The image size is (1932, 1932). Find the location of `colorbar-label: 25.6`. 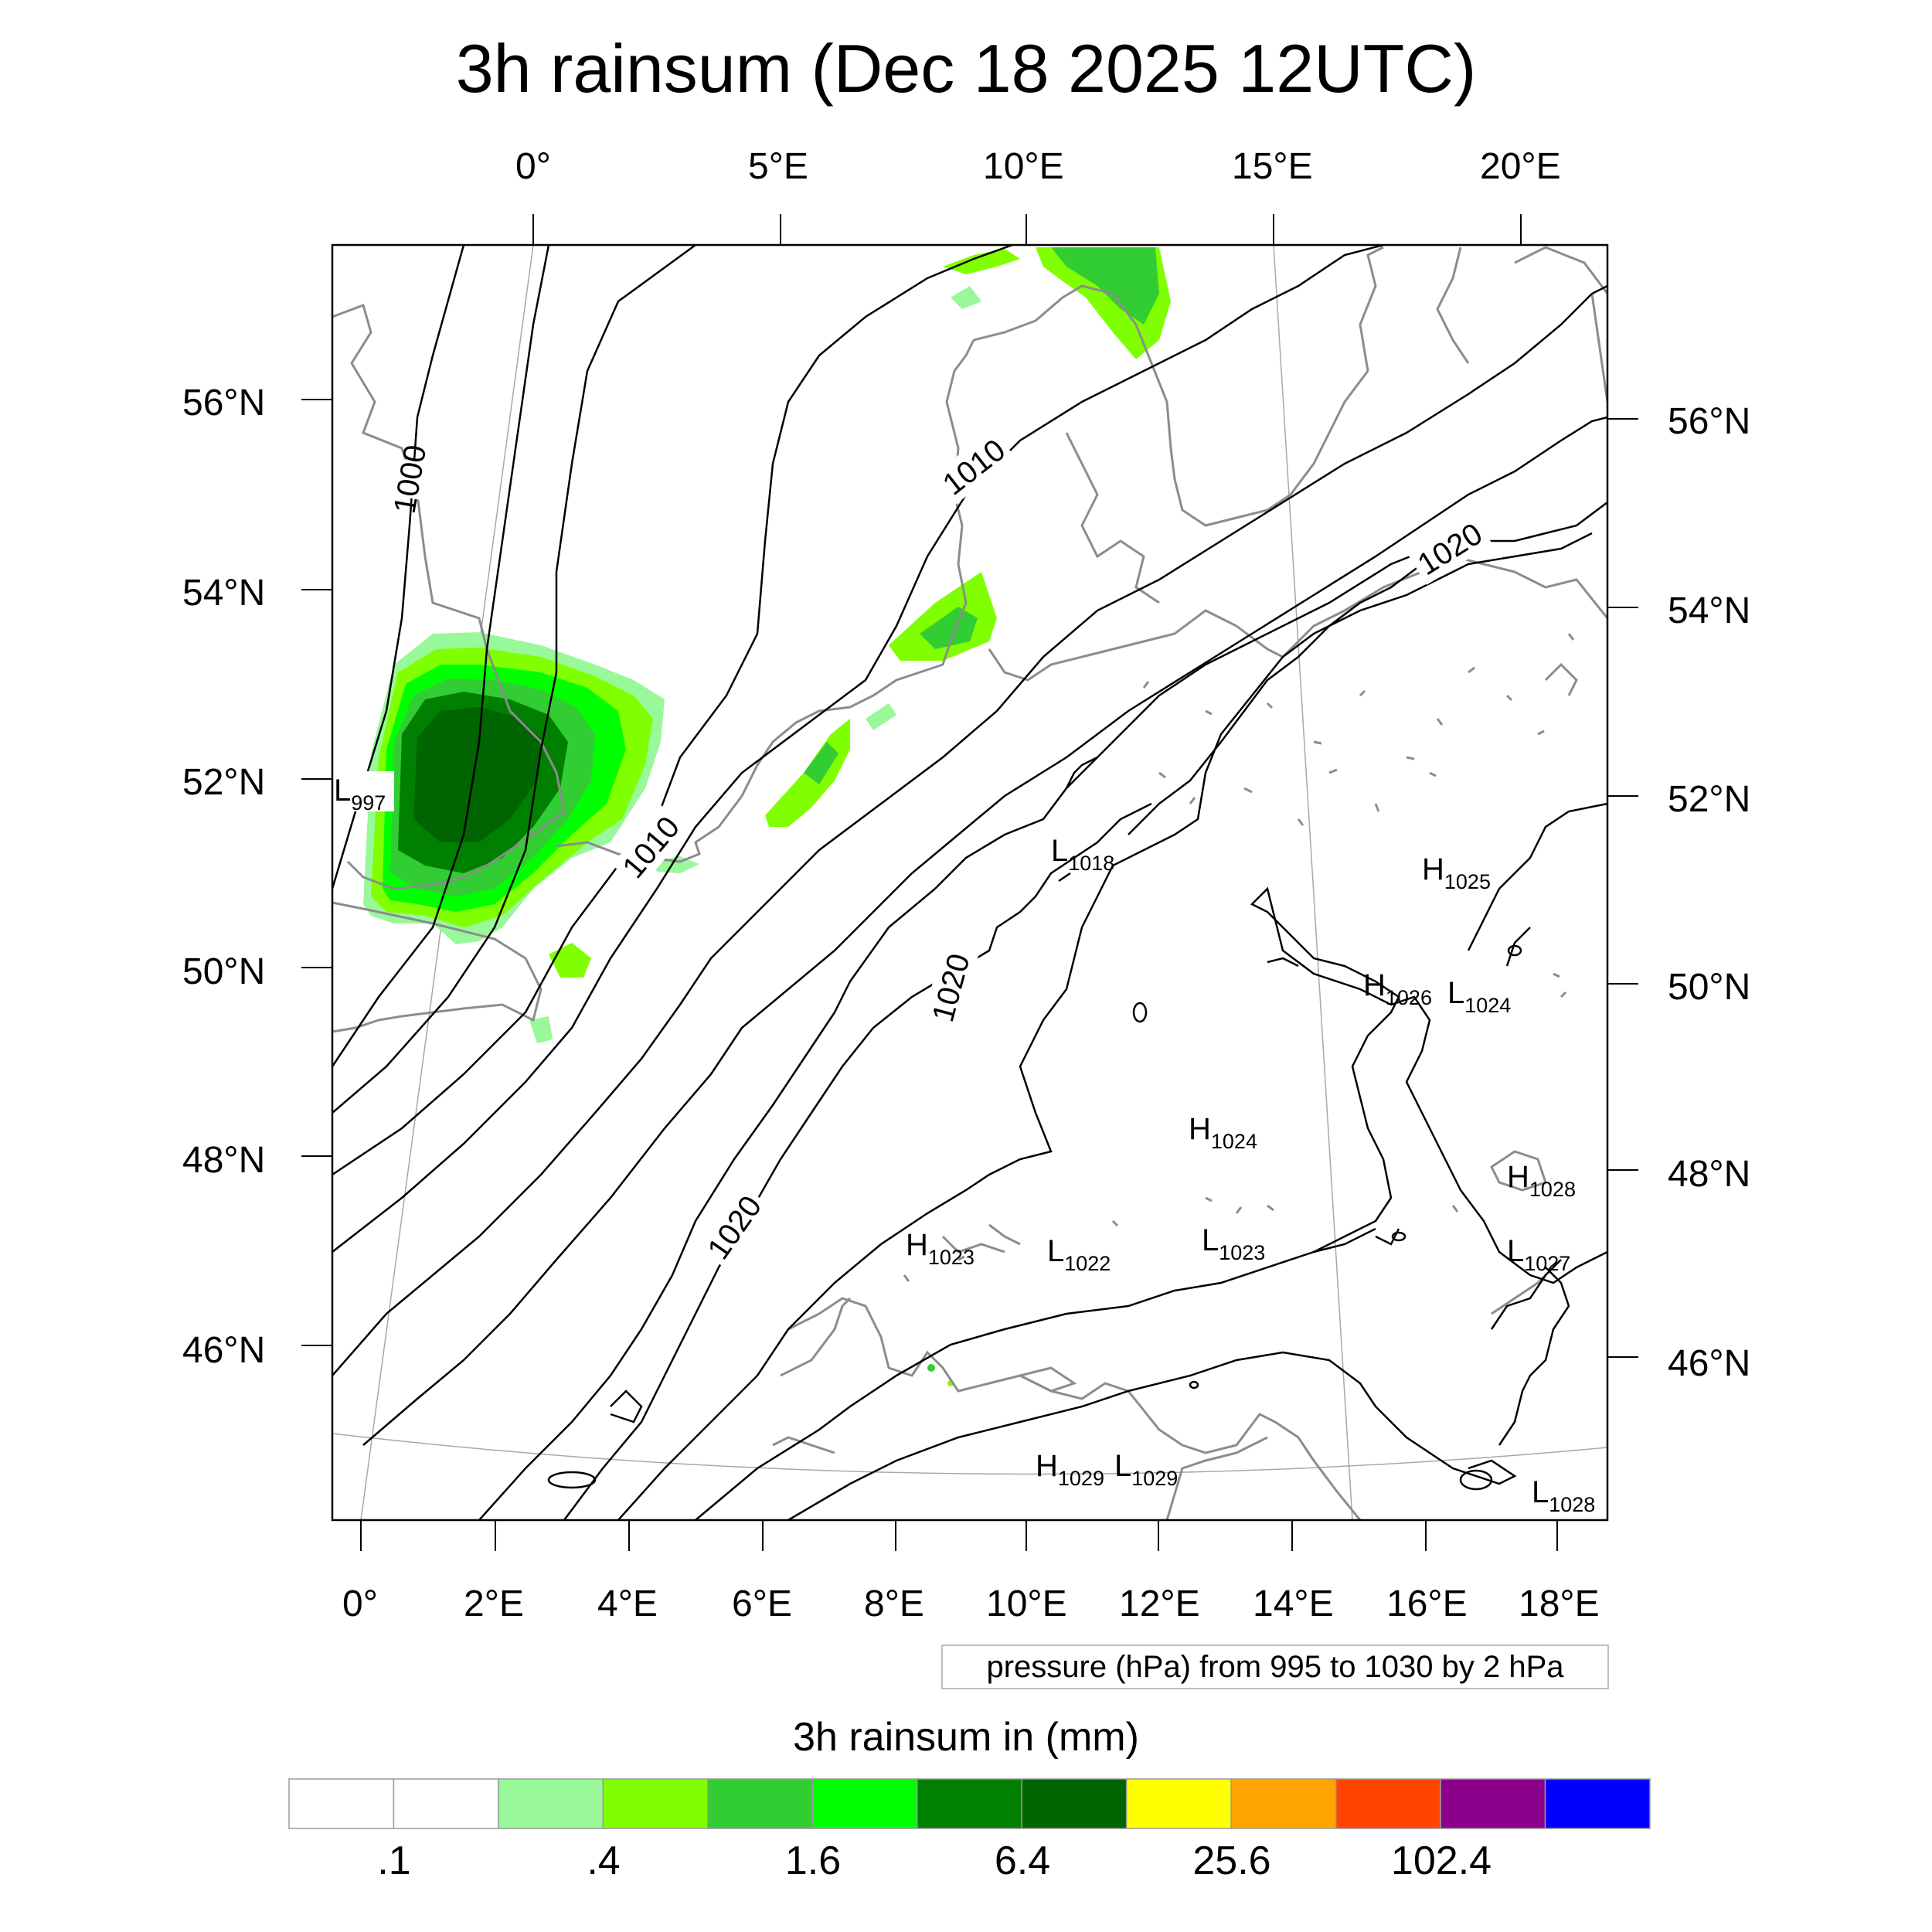

colorbar-label: 25.6 is located at coordinates (1232, 1860).